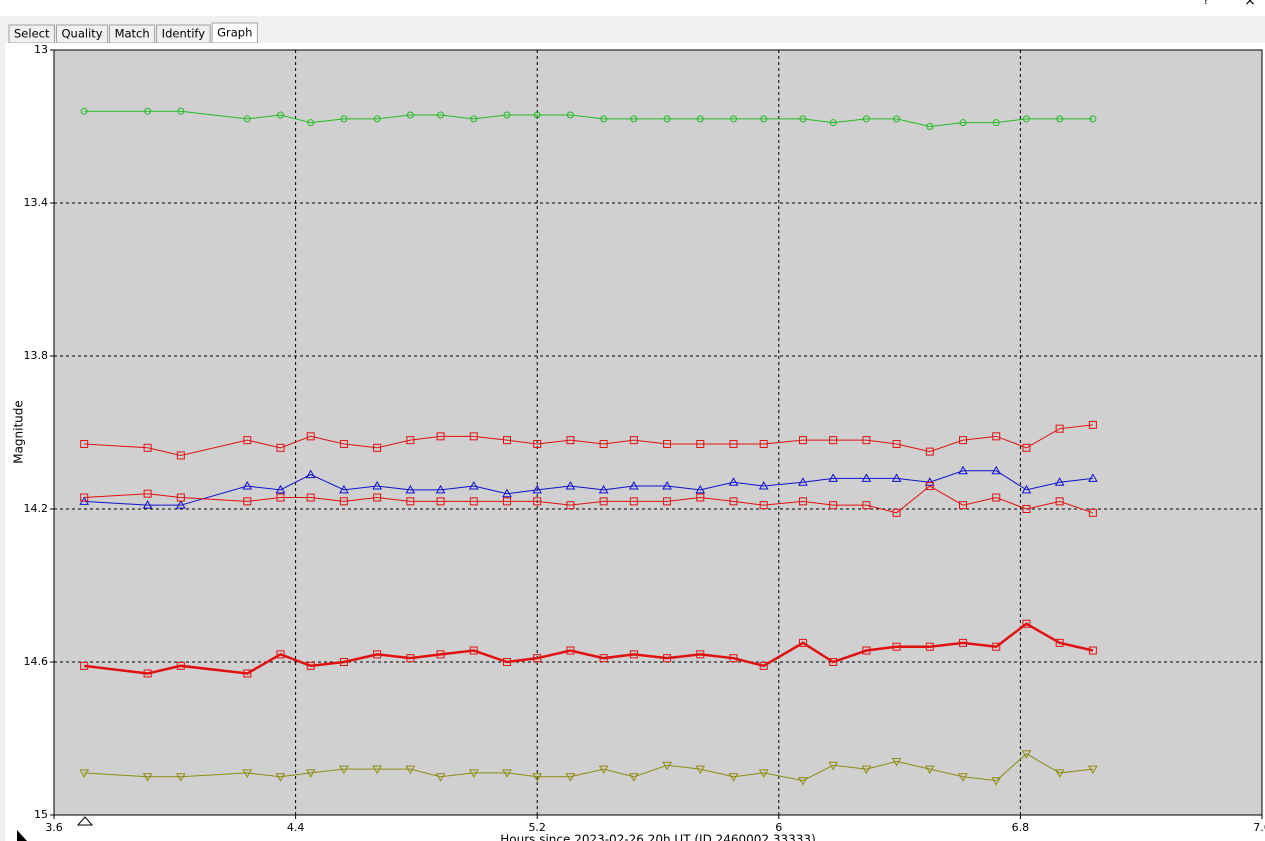 This screenshot has width=1265, height=841. Describe the element at coordinates (632, 8) in the screenshot. I see `title-bar` at that location.